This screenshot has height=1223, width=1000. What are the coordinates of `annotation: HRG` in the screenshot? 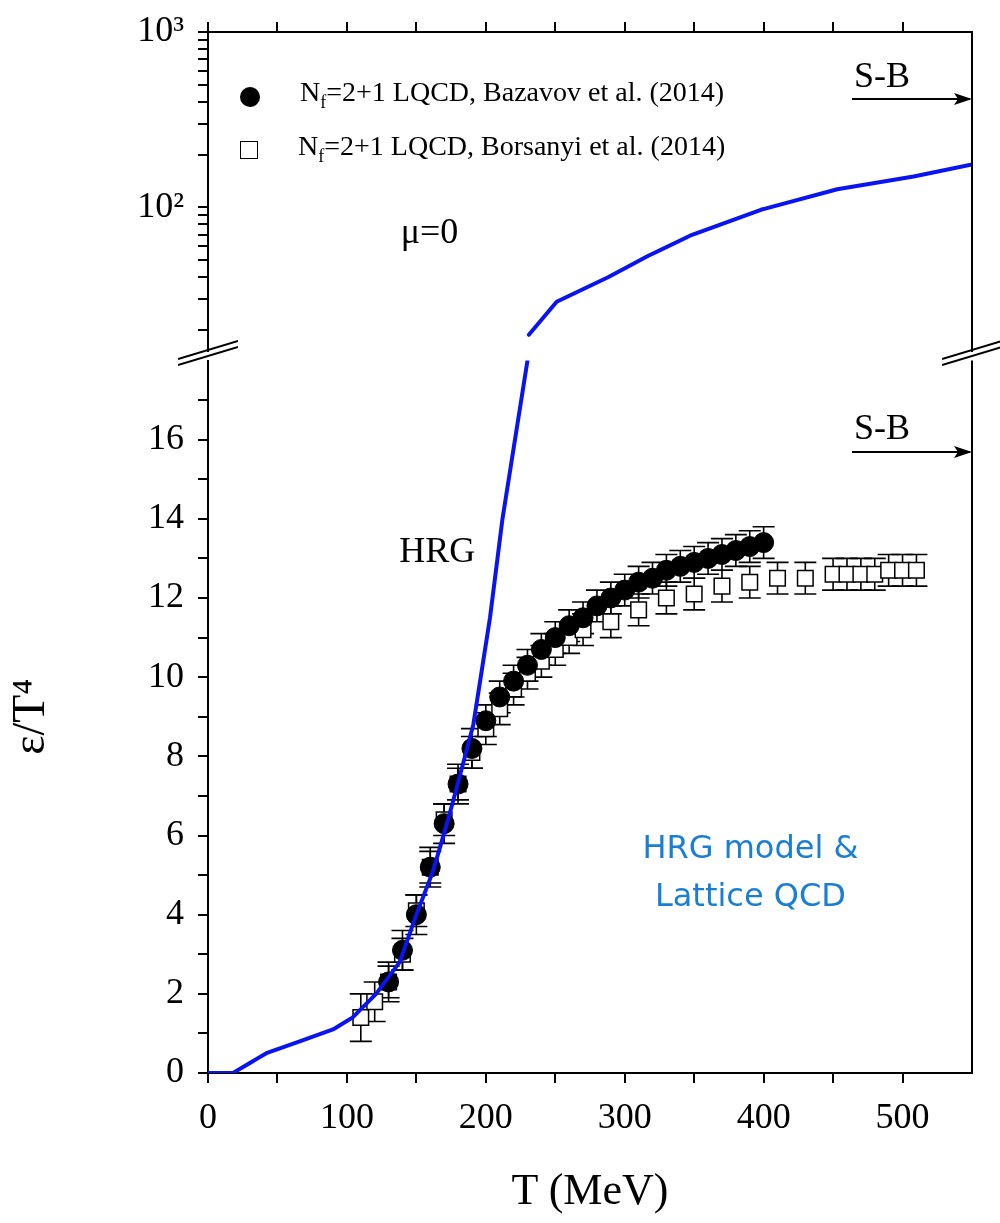 It's located at (437, 550).